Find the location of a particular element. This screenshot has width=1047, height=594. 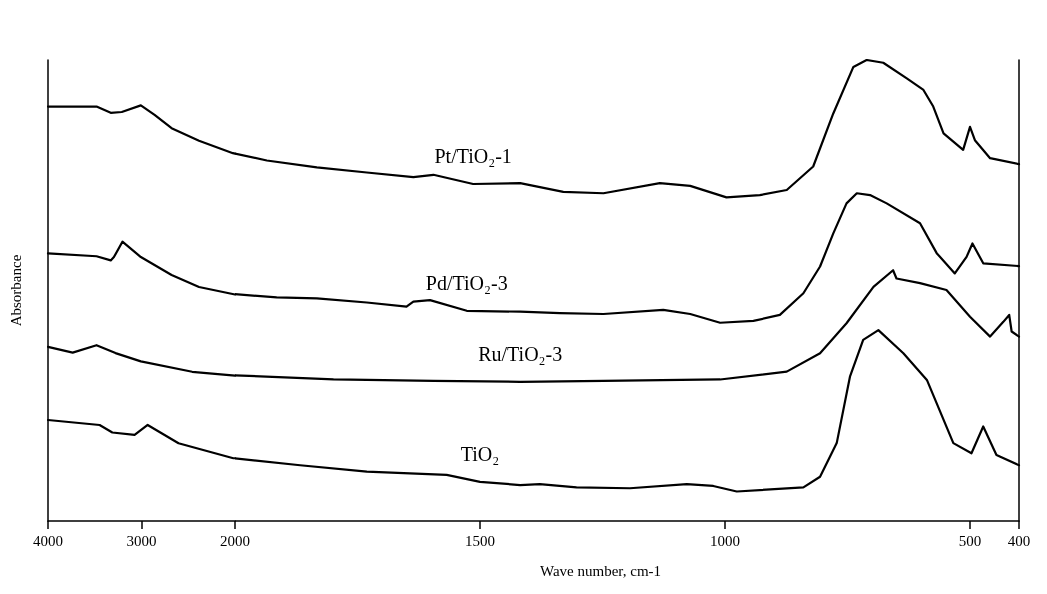

x-tick-label: 500 is located at coordinates (970, 540).